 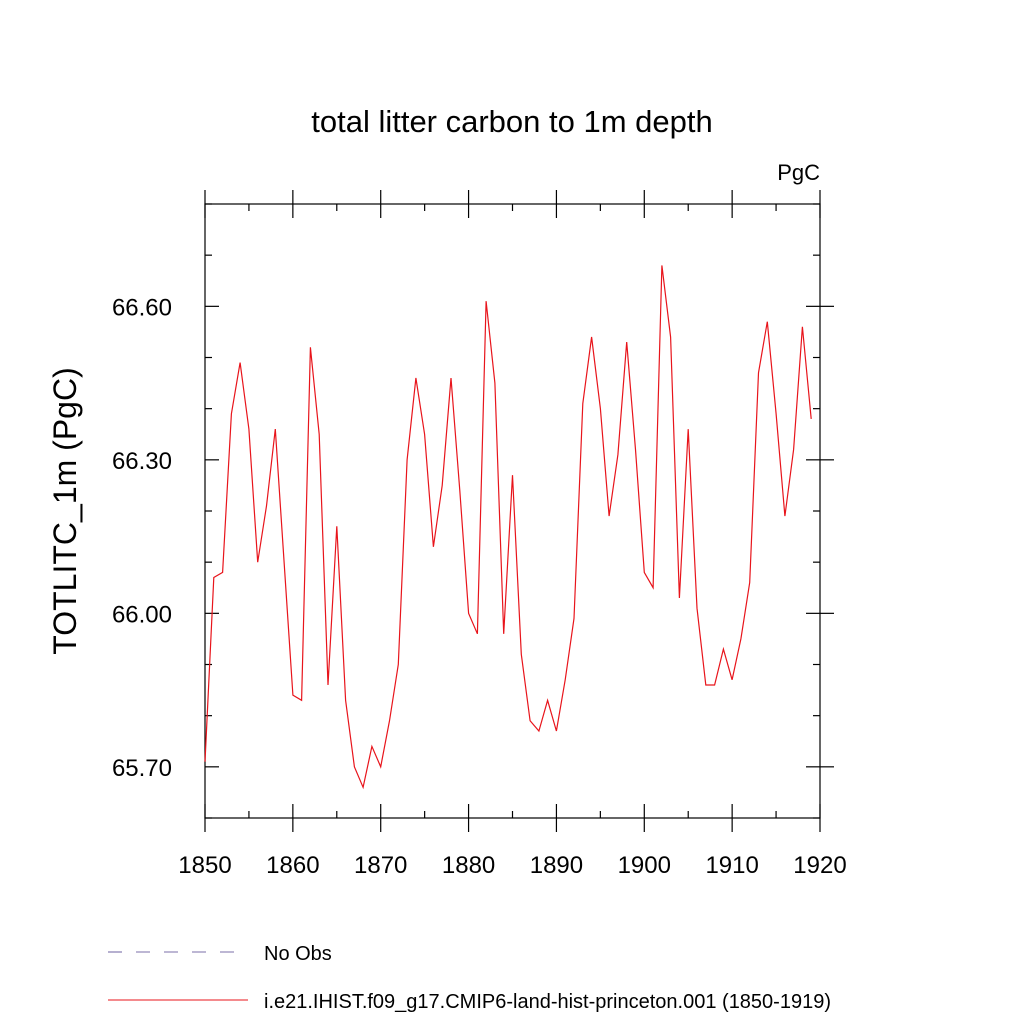 I want to click on y-tick-label: 66.30, so click(x=142, y=461).